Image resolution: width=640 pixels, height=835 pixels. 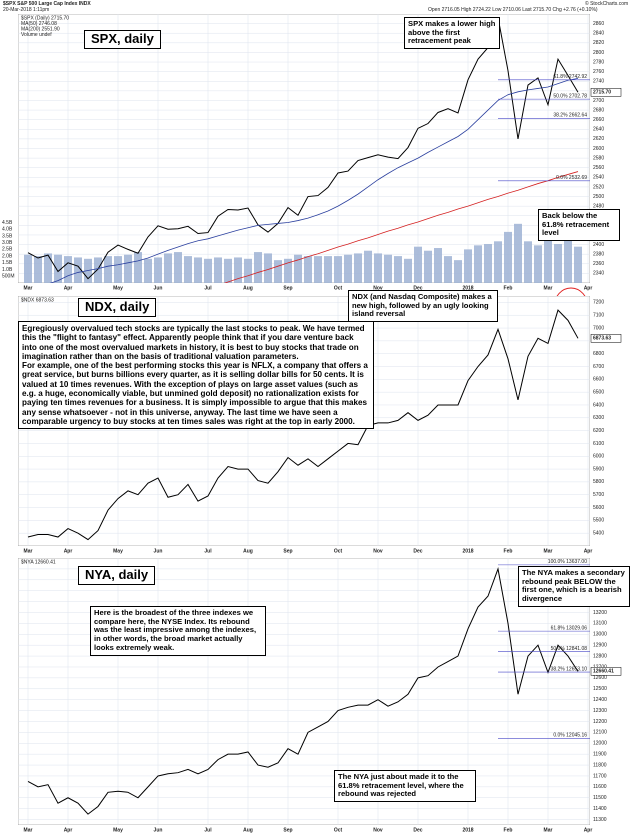 What do you see at coordinates (598, 110) in the screenshot?
I see `y-tick-label: 2680` at bounding box center [598, 110].